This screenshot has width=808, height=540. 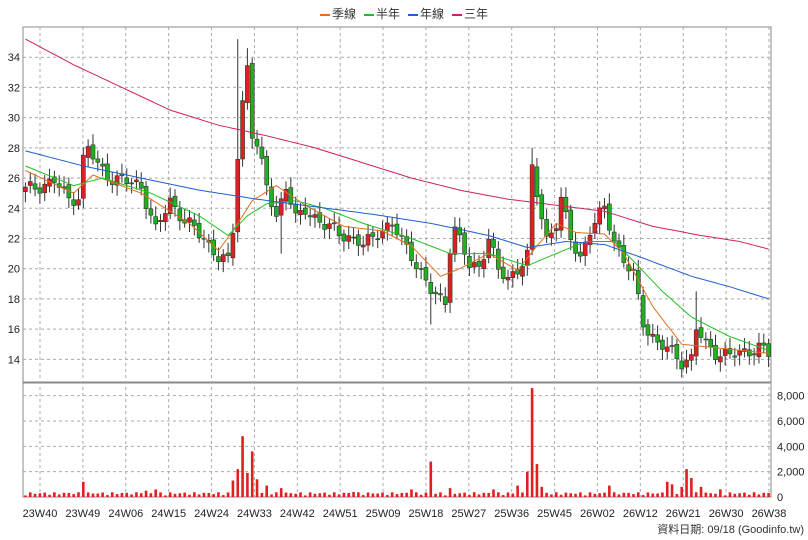 What do you see at coordinates (597, 514) in the screenshot?
I see `x-tick-label-13: 26W02` at bounding box center [597, 514].